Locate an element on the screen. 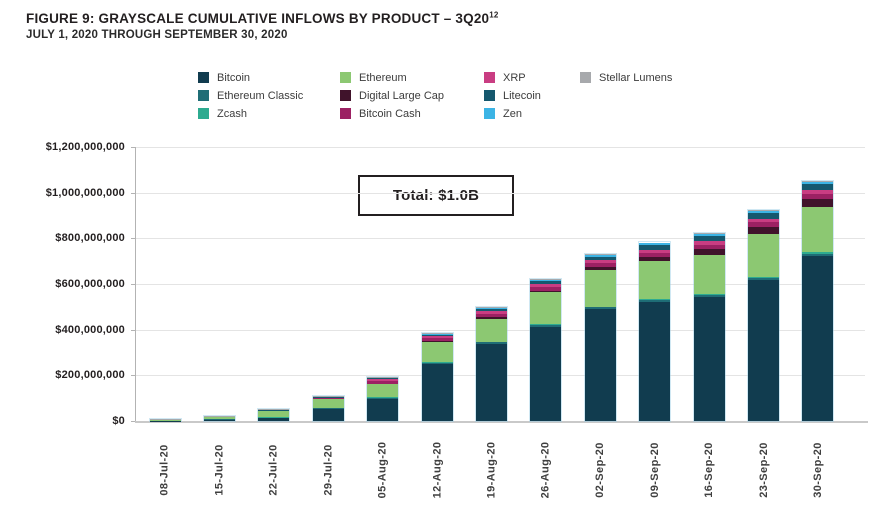 The width and height of the screenshot is (879, 519). title-footnote-superscript: 12 is located at coordinates (494, 15).